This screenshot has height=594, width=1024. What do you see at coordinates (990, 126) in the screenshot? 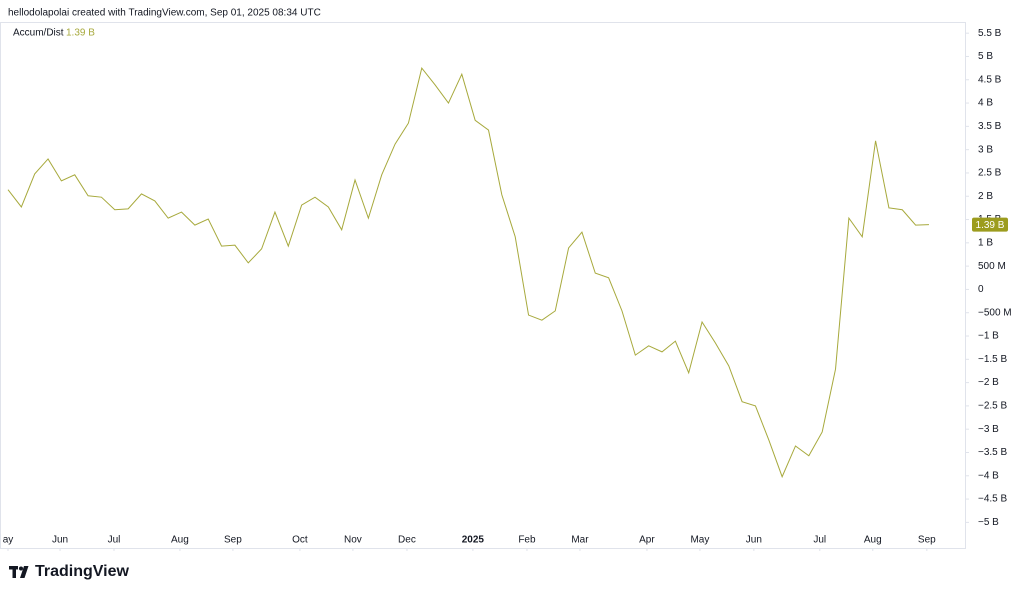
I see `y-tick-label: 3.5 B` at bounding box center [990, 126].